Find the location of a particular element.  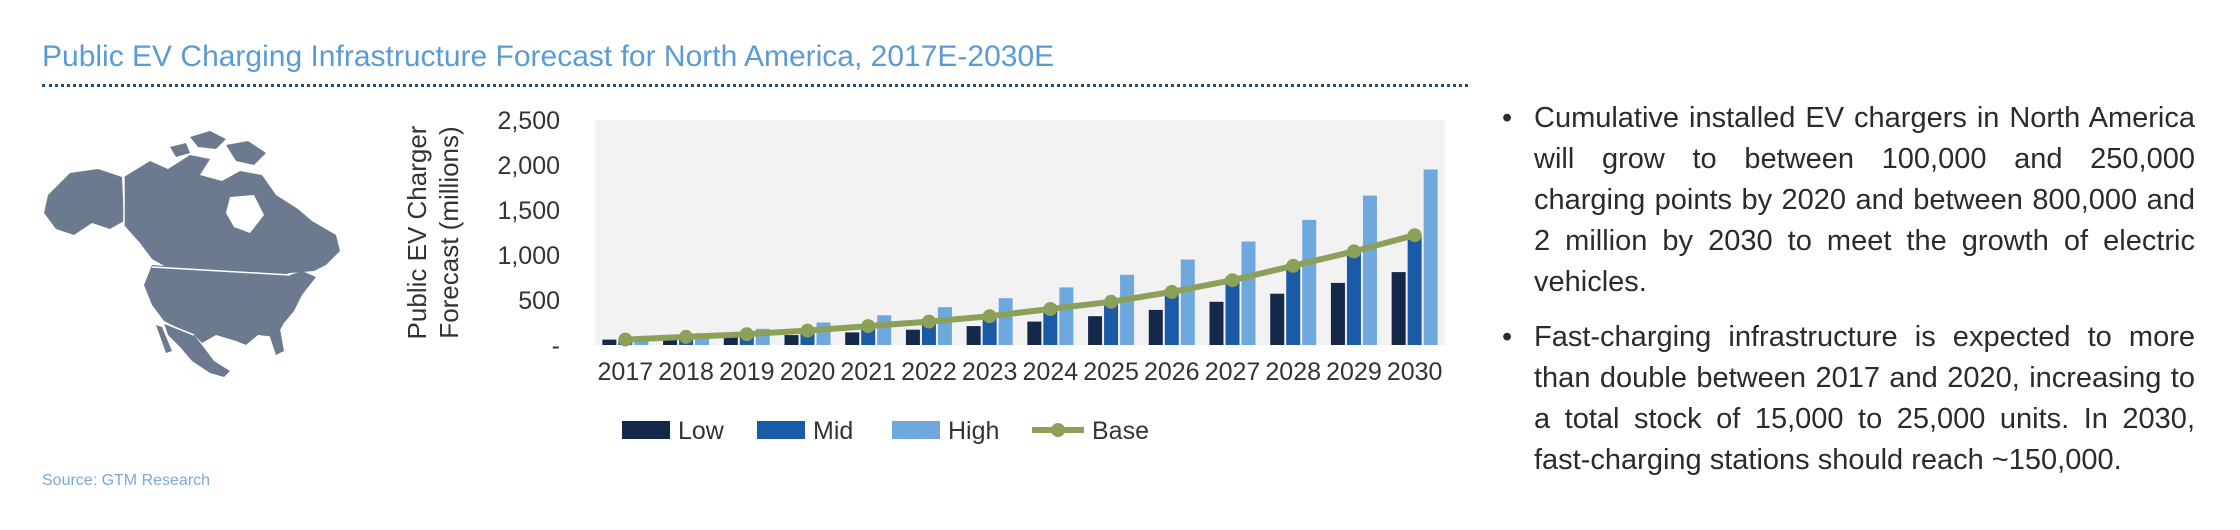

y-axis-title-line: Public EV Charger is located at coordinates (417, 232).